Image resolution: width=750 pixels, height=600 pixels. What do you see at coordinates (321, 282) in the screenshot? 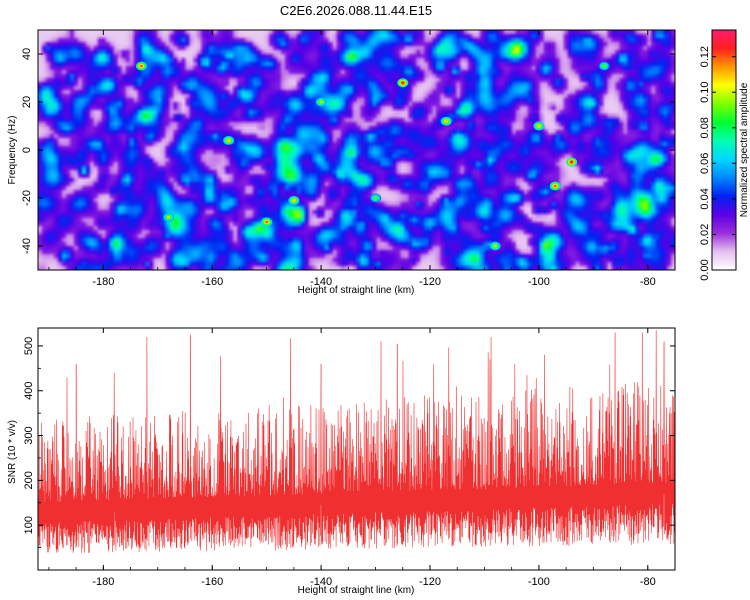
I see `heatmap-x-tick-label: -140` at bounding box center [321, 282].